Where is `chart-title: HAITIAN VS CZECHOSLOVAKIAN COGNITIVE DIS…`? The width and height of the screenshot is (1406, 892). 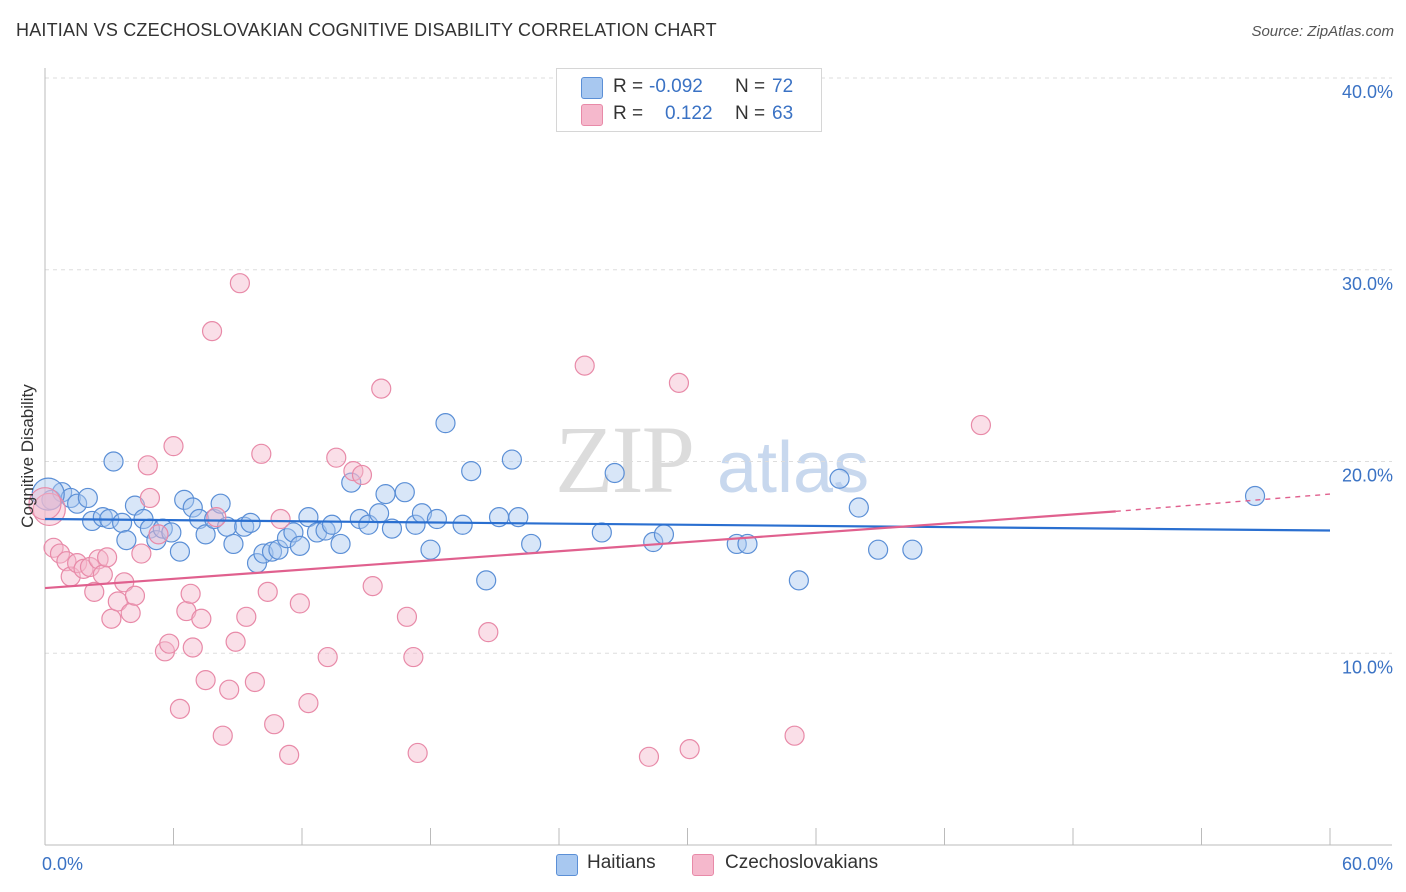
chart-title: HAITIAN VS CZECHOSLOVAKIAN COGNITIVE DIS… is located at coordinates (366, 30).